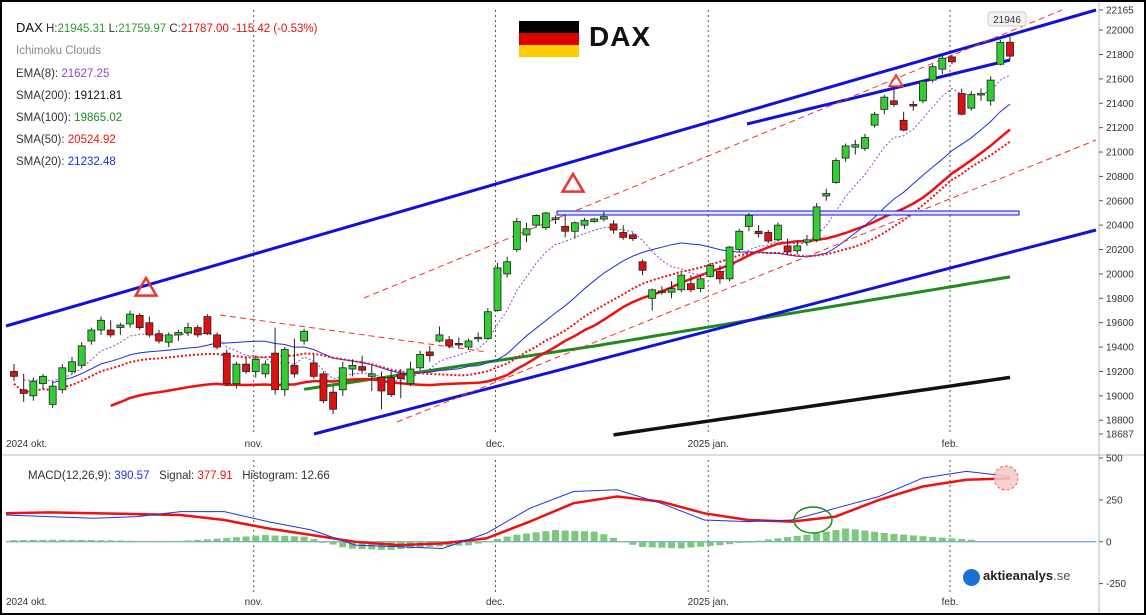 The width and height of the screenshot is (1146, 615). I want to click on y-tick-label: 22000, so click(1120, 31).